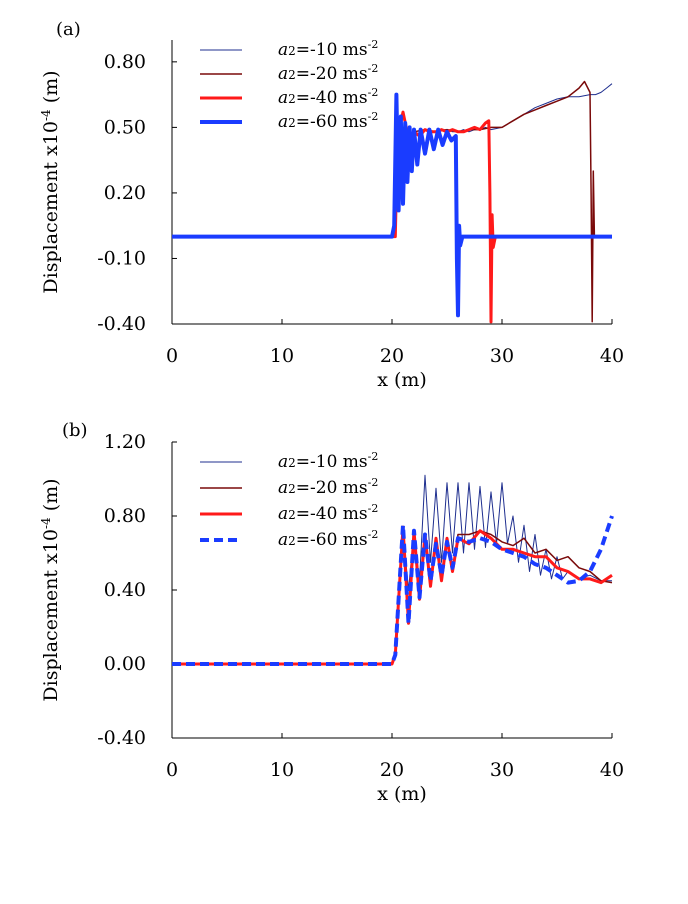 The width and height of the screenshot is (688, 904). I want to click on y-tick-label: 0.40, so click(125, 590).